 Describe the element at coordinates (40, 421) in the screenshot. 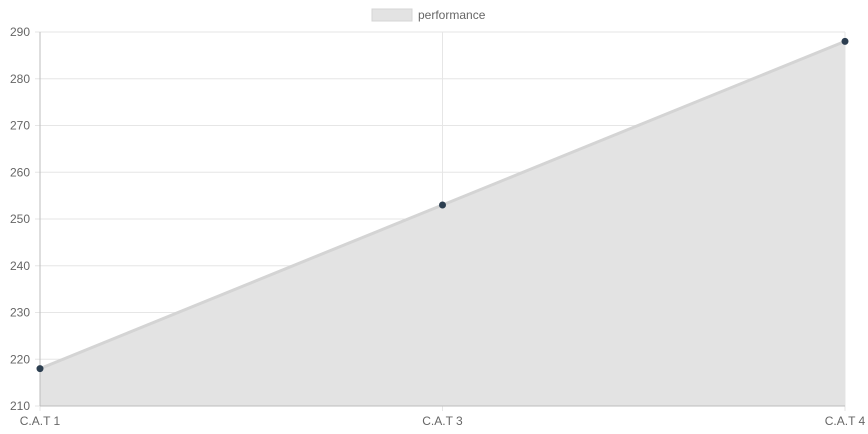

I see `x-tick-label-1: C.A.T 1` at that location.